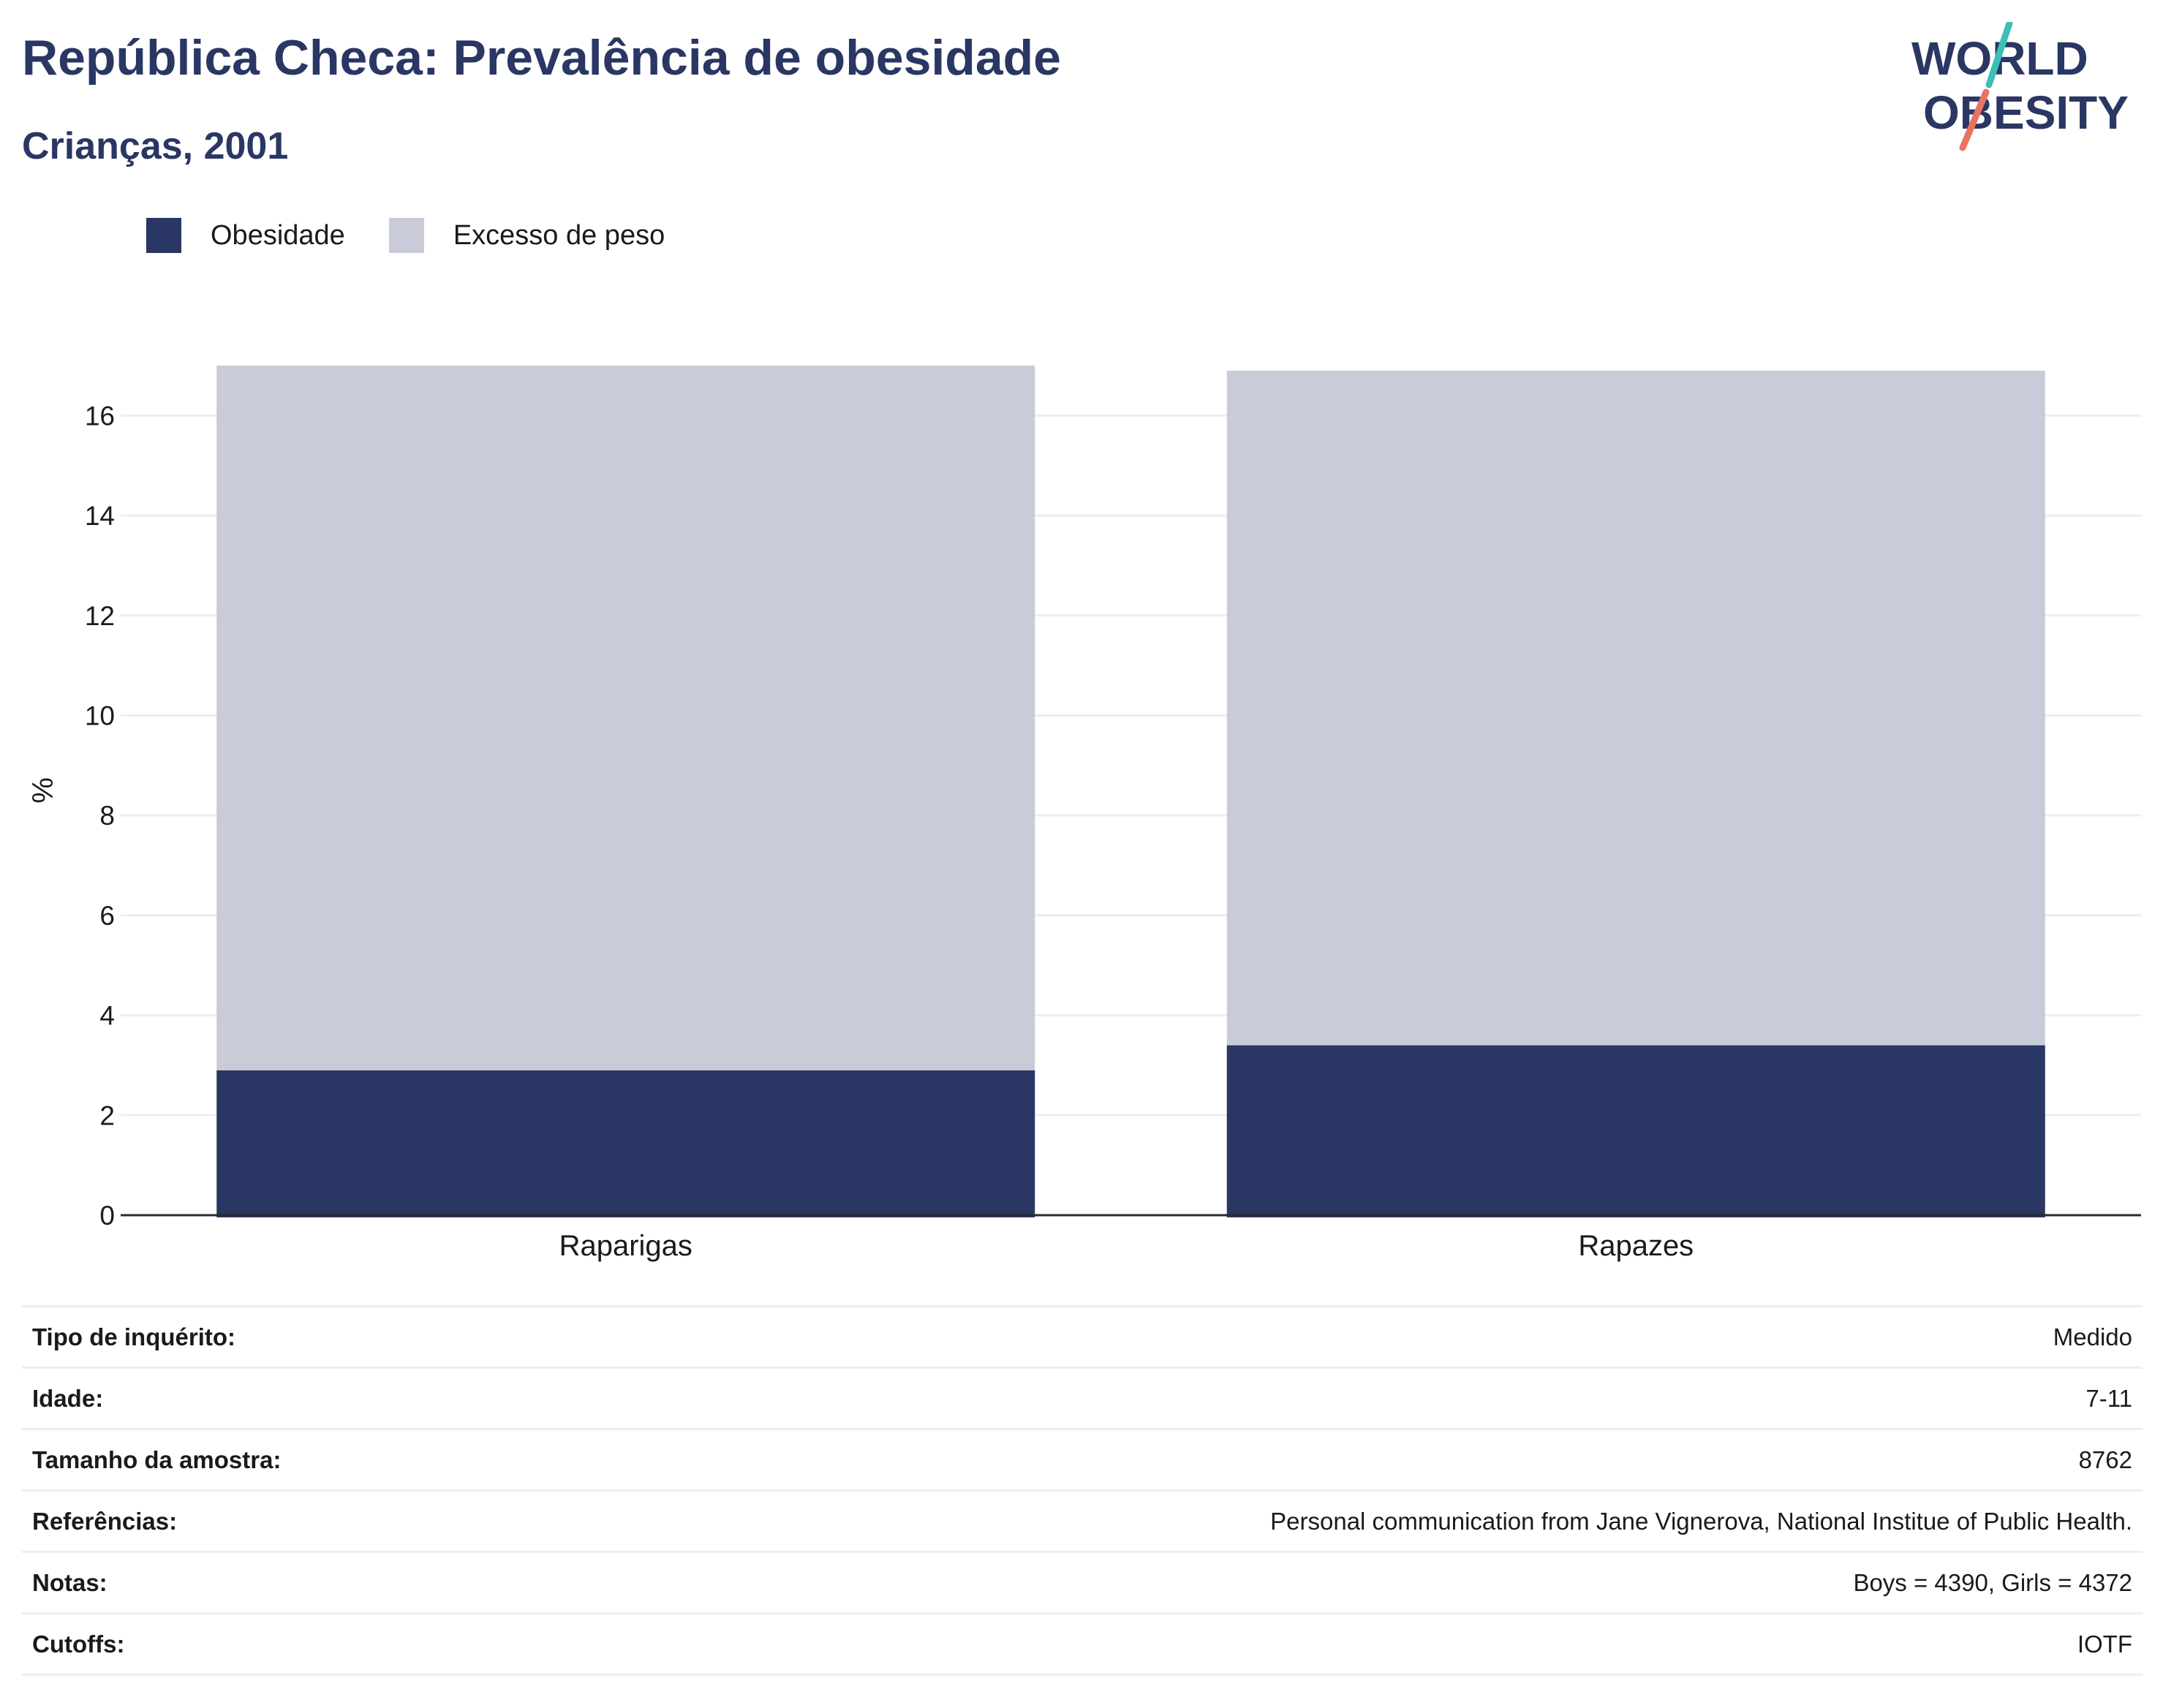  What do you see at coordinates (1331, 1644) in the screenshot?
I see `info-value: IOTF` at bounding box center [1331, 1644].